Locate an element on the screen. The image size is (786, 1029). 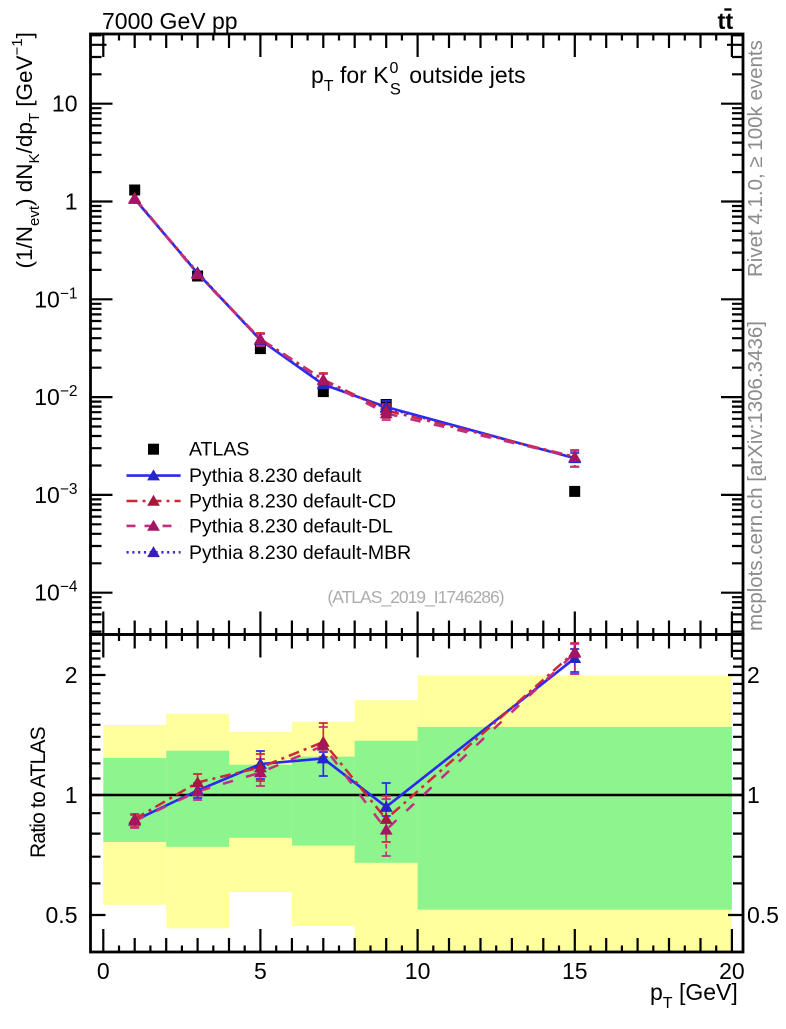
svg-text: 7000 GeV pp is located at coordinates (170, 21).